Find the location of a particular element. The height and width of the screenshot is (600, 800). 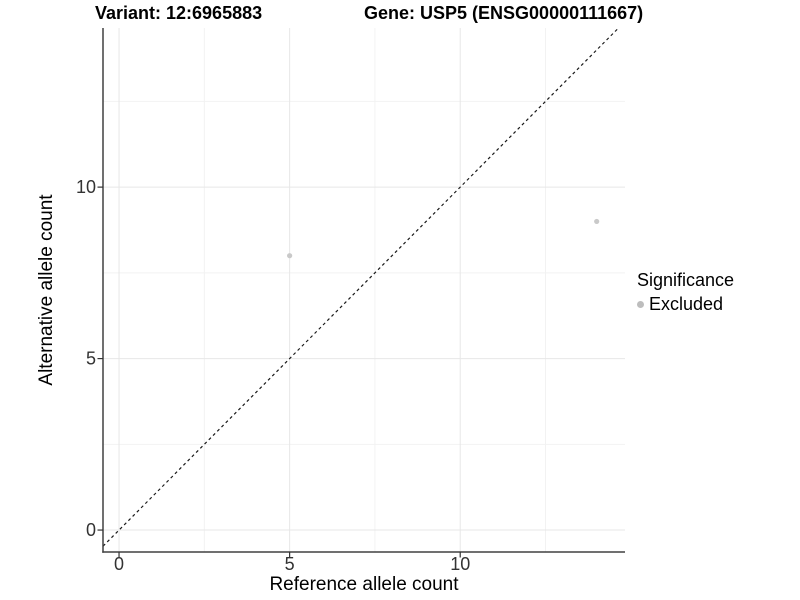

y-tick-label: 10 is located at coordinates (86, 187).